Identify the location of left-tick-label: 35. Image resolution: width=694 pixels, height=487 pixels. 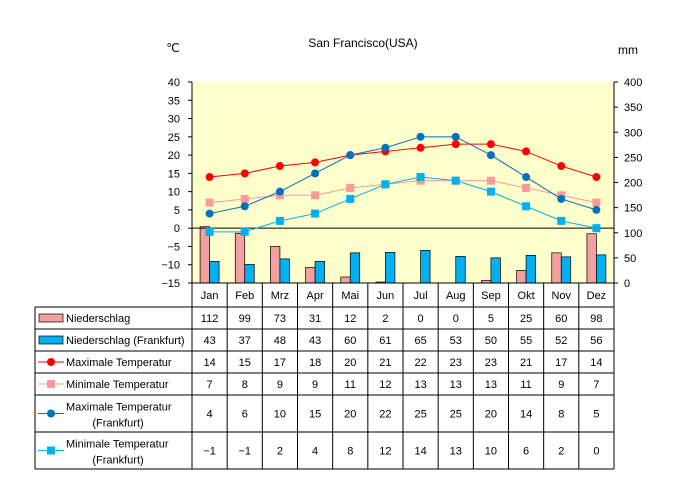
(174, 101).